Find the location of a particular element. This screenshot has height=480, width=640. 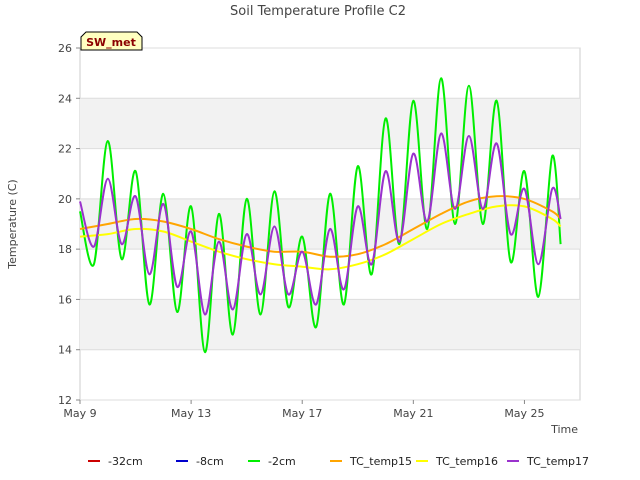

x-axis-ticks: May 9 May 13 May 17 May 21 May 25 is located at coordinates (304, 410).